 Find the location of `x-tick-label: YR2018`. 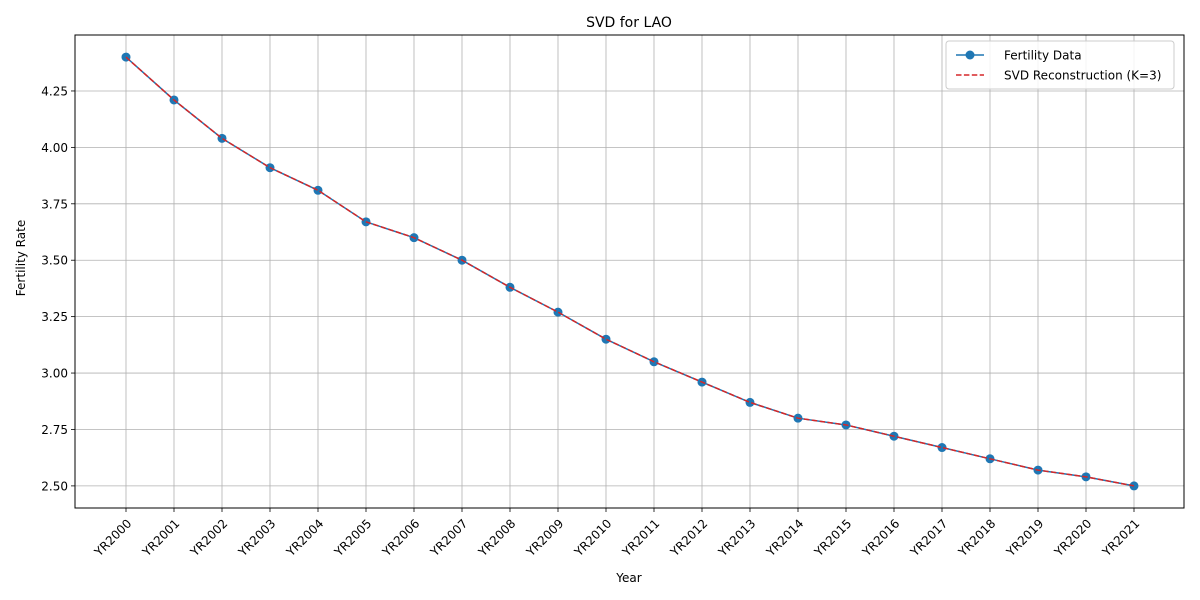

x-tick-label: YR2018 is located at coordinates (976, 537).